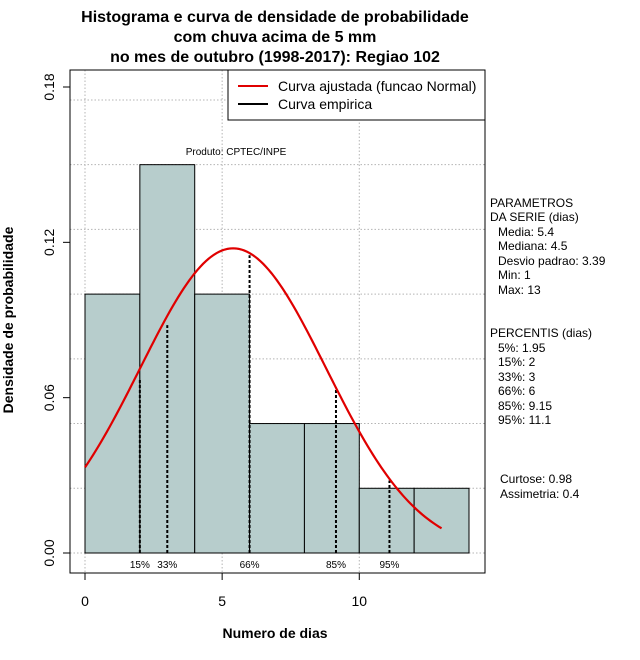  What do you see at coordinates (359, 601) in the screenshot?
I see `x-tick-label-2: 10` at bounding box center [359, 601].